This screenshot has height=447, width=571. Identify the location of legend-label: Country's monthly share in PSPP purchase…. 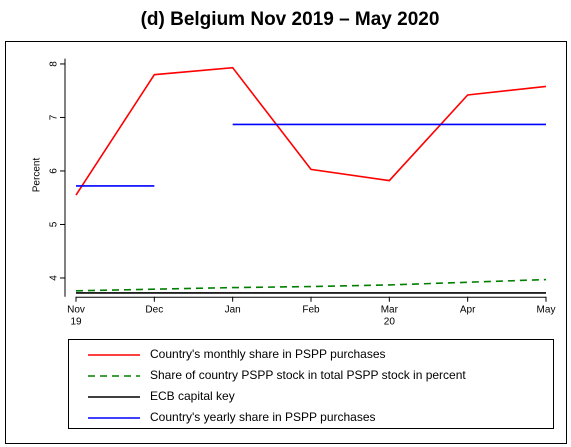
(268, 354).